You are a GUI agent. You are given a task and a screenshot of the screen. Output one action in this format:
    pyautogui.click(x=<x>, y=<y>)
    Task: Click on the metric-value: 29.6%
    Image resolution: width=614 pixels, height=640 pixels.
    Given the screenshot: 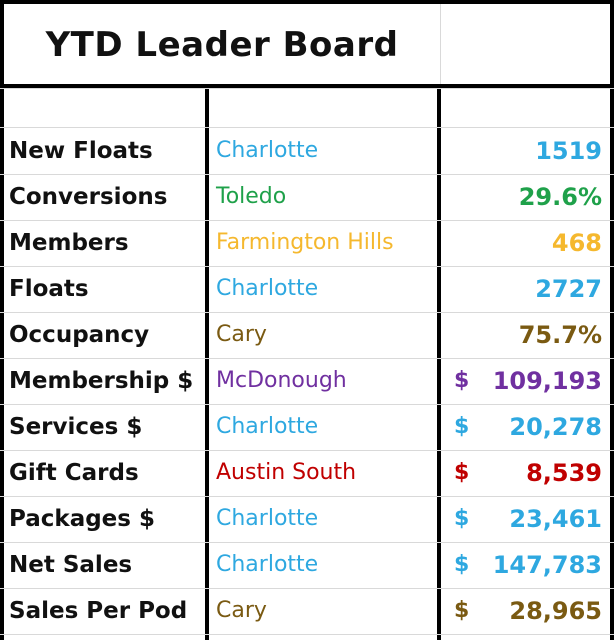 What is the action you would take?
    pyautogui.click(x=560, y=197)
    